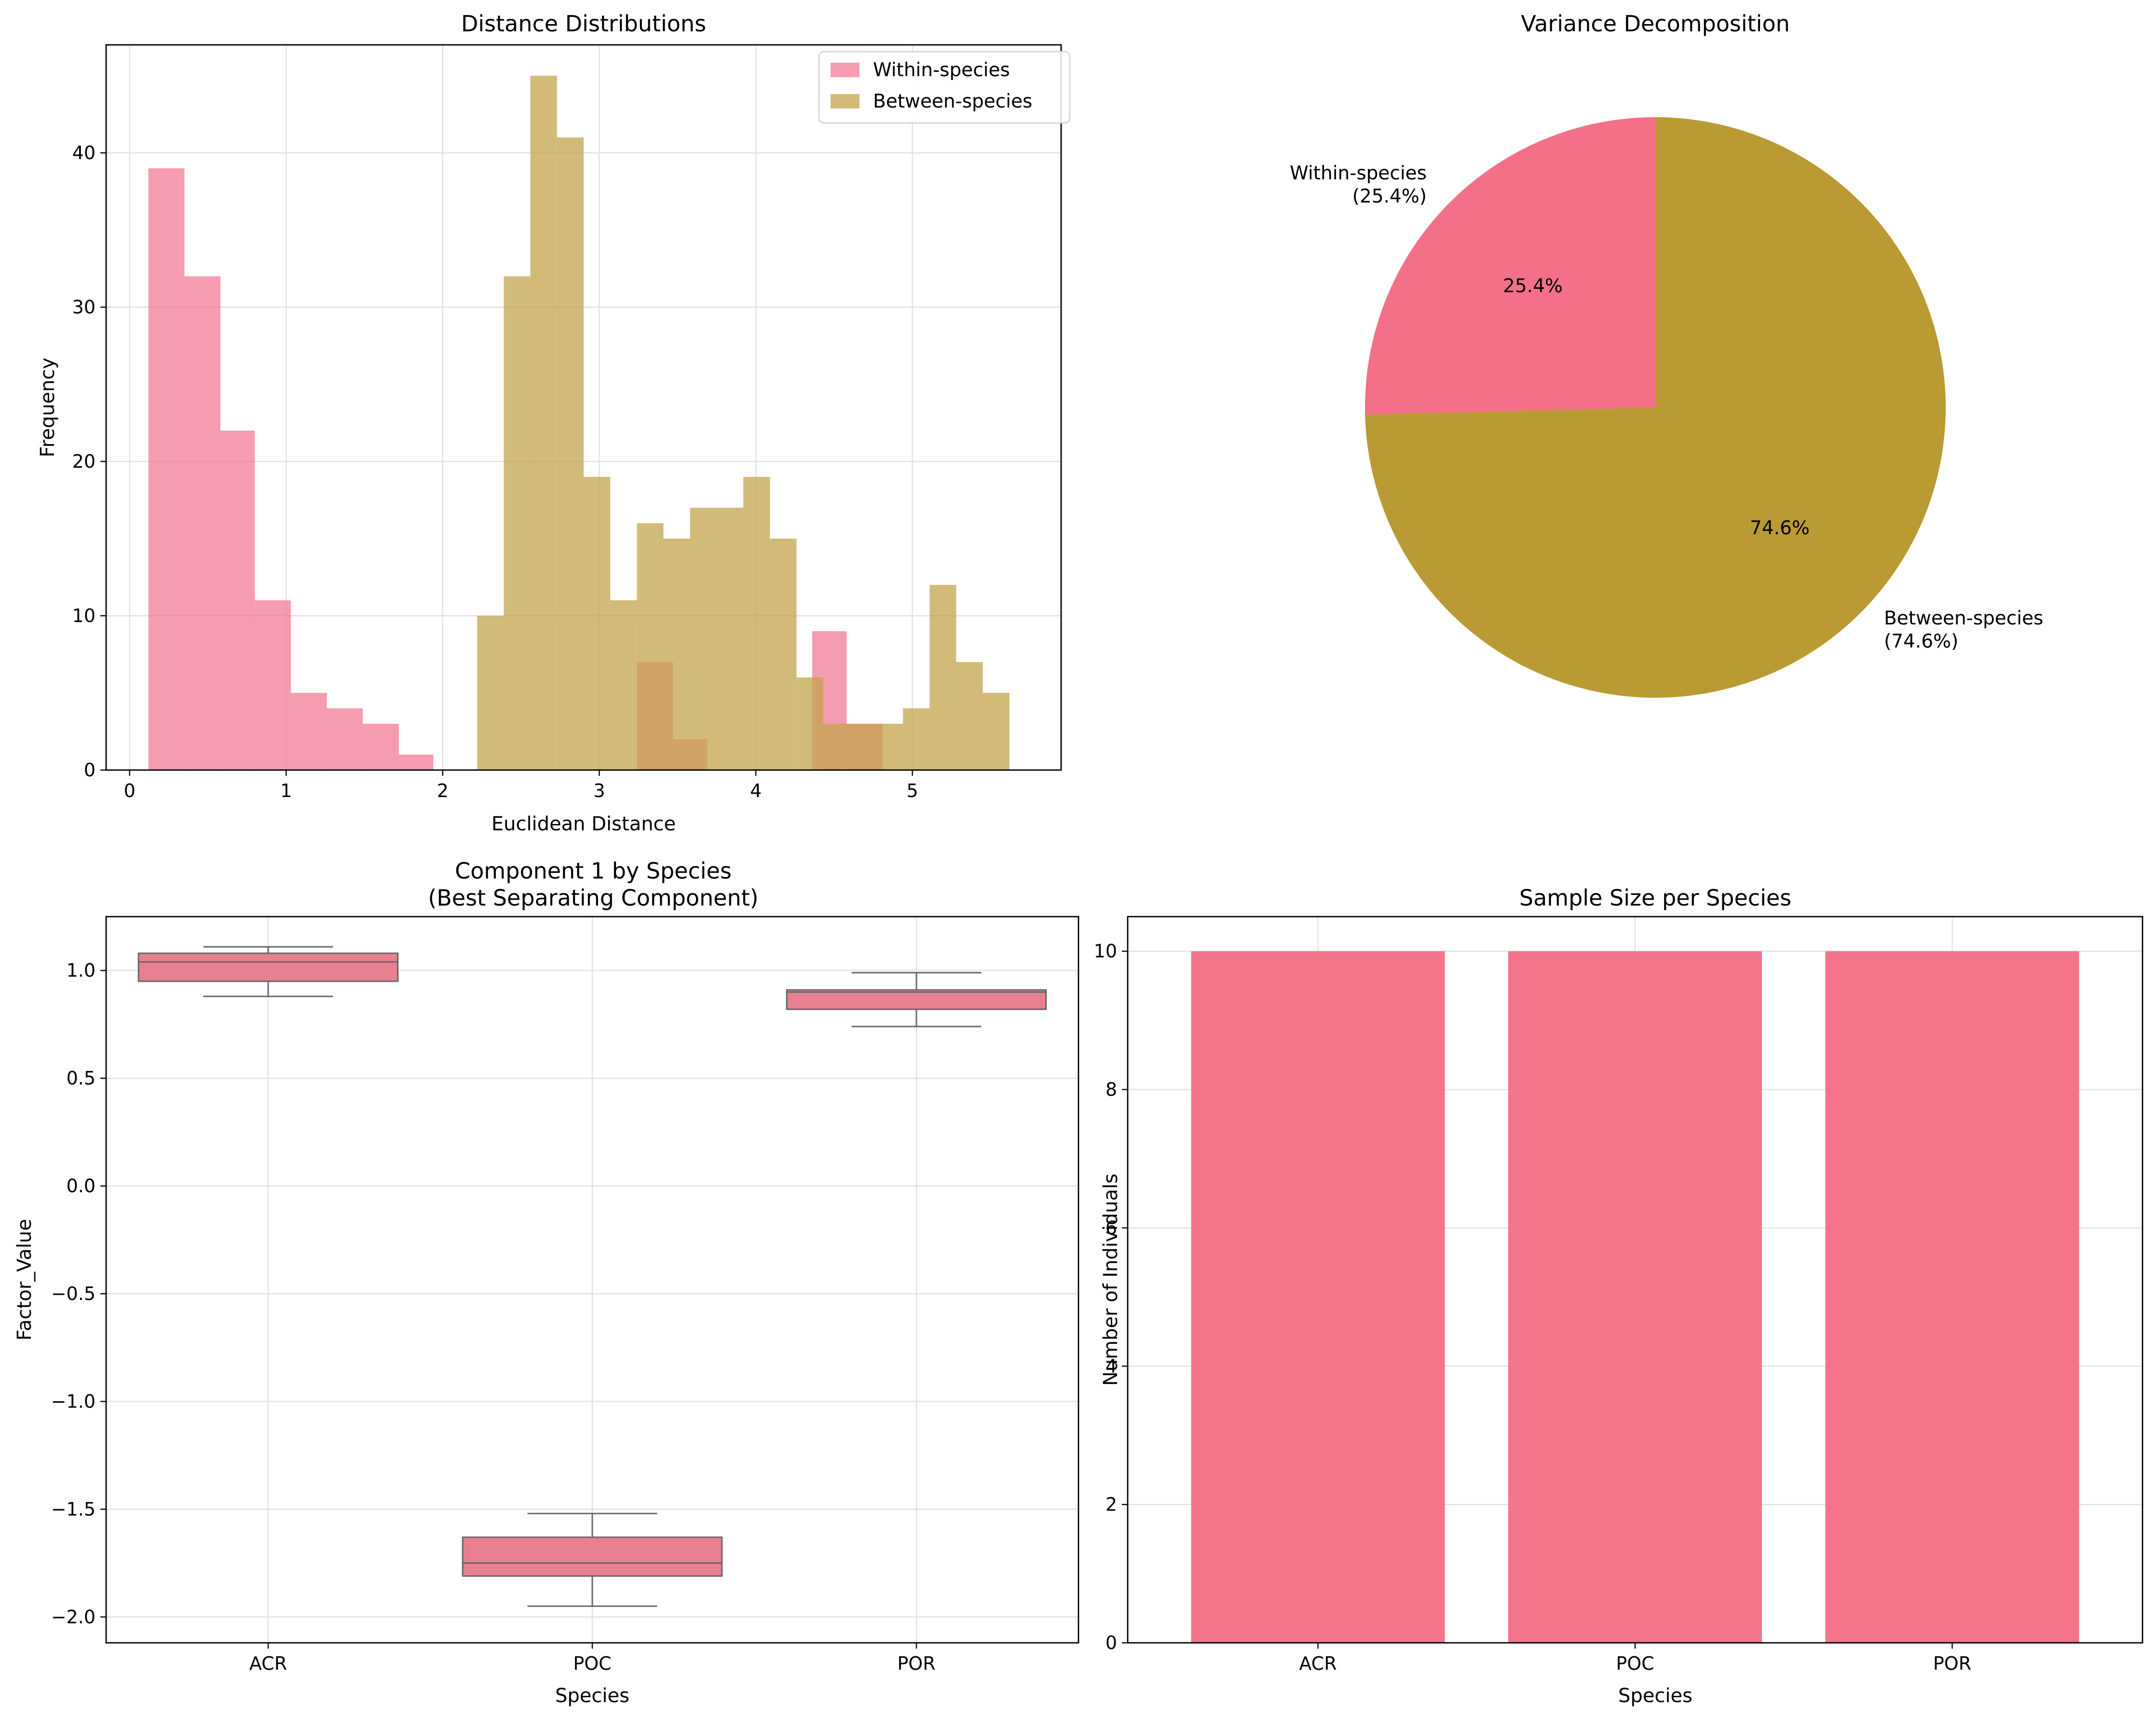 The width and height of the screenshot is (2156, 1719). Describe the element at coordinates (592, 1663) in the screenshot. I see `boxplot-x-tick-label: POC` at that location.